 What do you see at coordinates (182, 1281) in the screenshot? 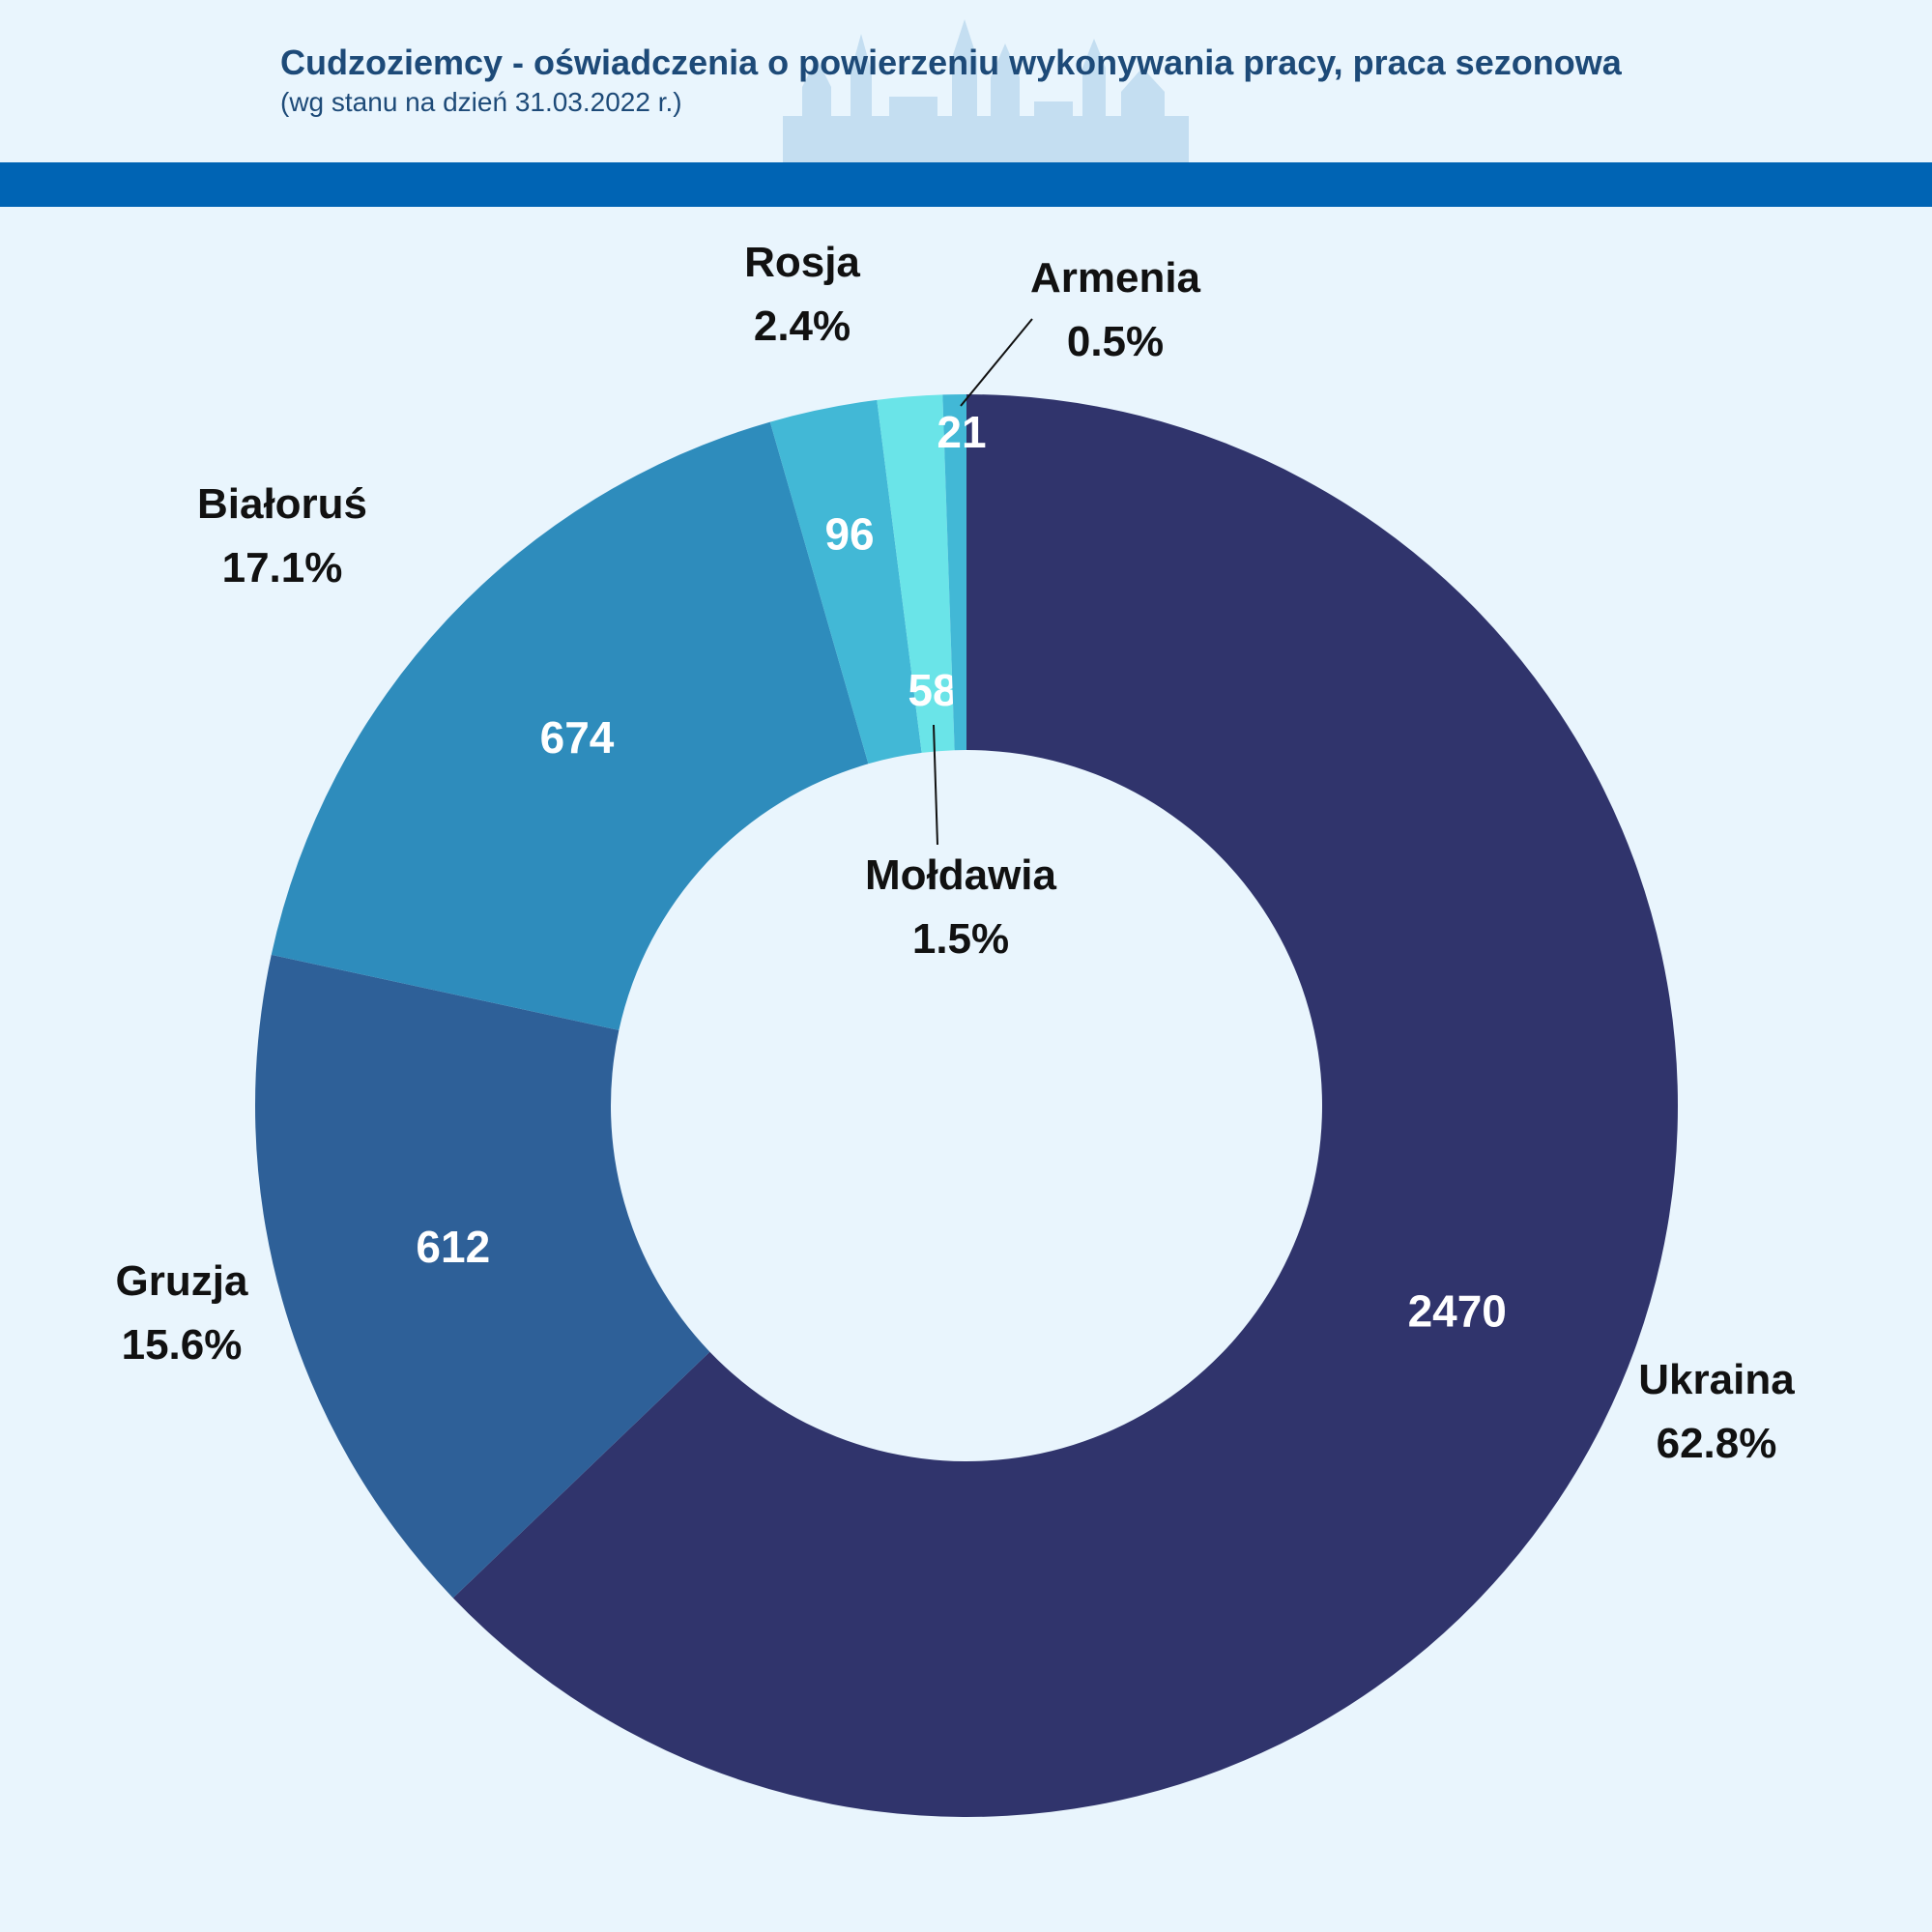
I see `category-label-gruzja: Gruzja` at bounding box center [182, 1281].